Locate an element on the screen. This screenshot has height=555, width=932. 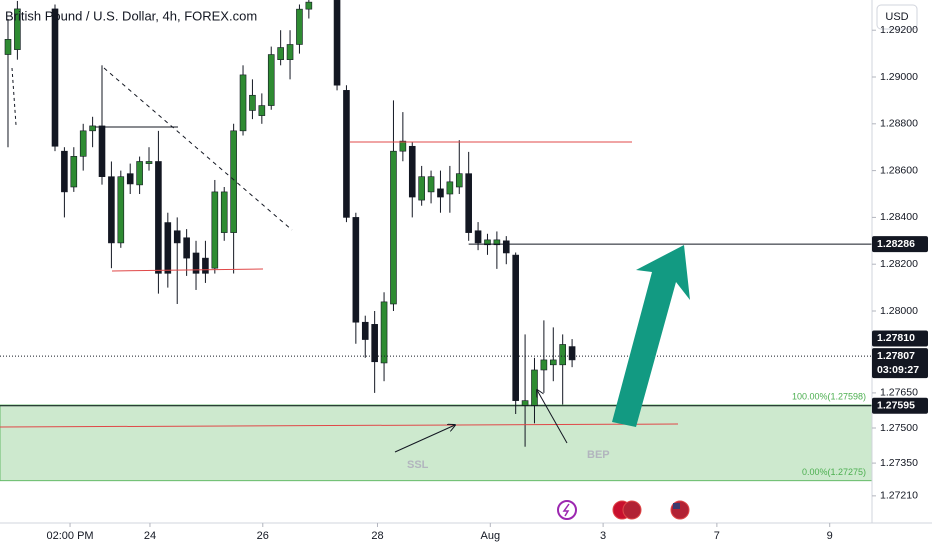
currency-button is located at coordinates (897, 17).